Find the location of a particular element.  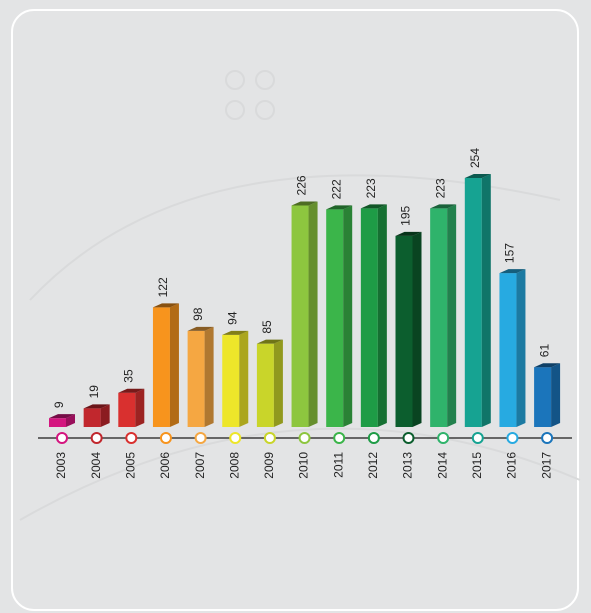

value-label: 122 is located at coordinates (163, 287).